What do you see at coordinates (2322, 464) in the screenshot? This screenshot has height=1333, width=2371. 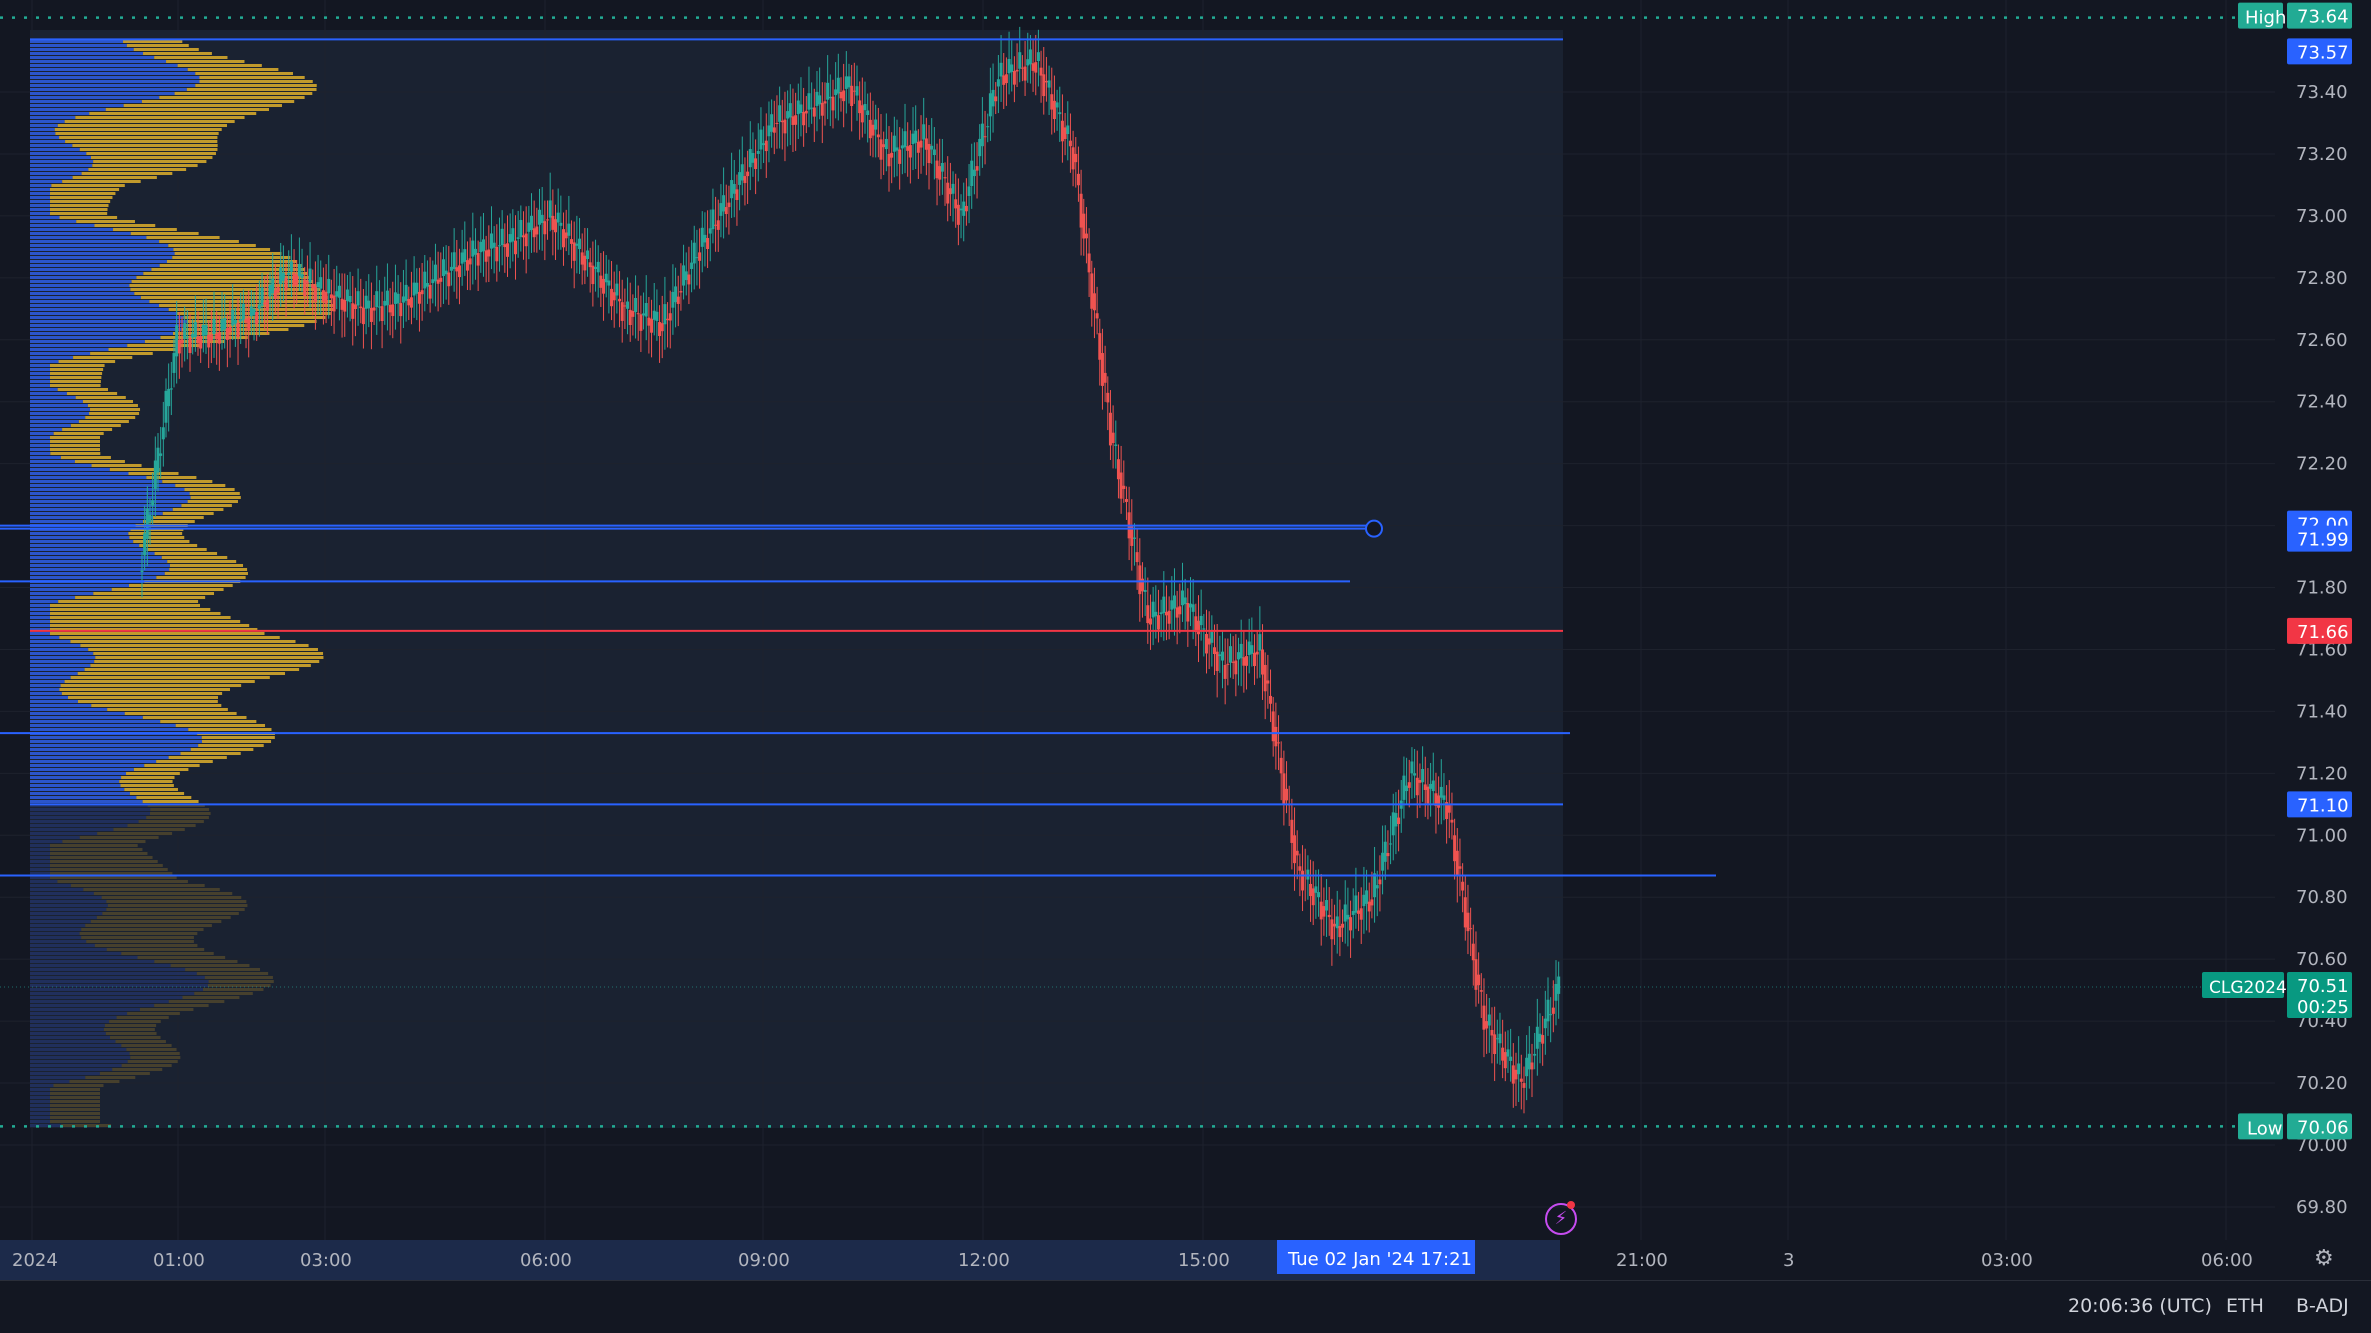 I see `price-tick-label: 72.20` at bounding box center [2322, 464].